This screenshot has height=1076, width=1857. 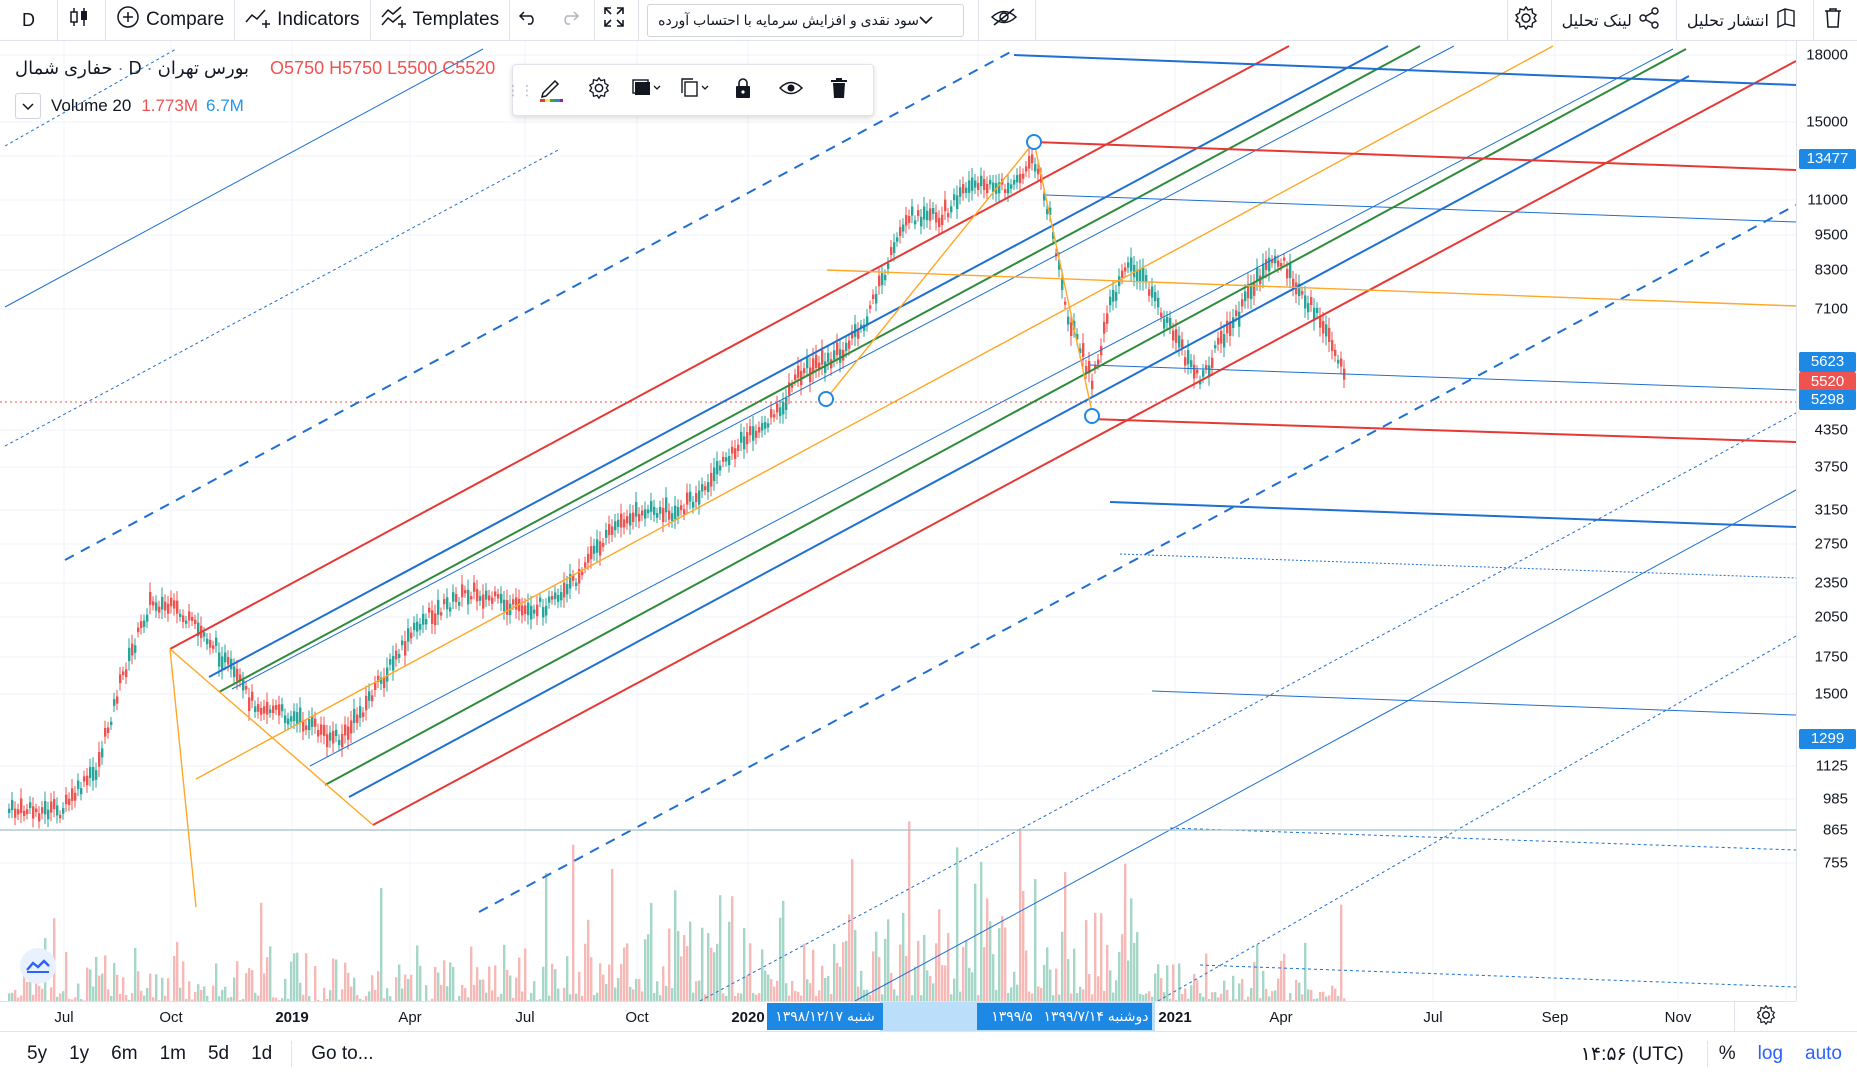 What do you see at coordinates (1613, 20) in the screenshot?
I see `share-link-button: لینک تحلیل` at bounding box center [1613, 20].